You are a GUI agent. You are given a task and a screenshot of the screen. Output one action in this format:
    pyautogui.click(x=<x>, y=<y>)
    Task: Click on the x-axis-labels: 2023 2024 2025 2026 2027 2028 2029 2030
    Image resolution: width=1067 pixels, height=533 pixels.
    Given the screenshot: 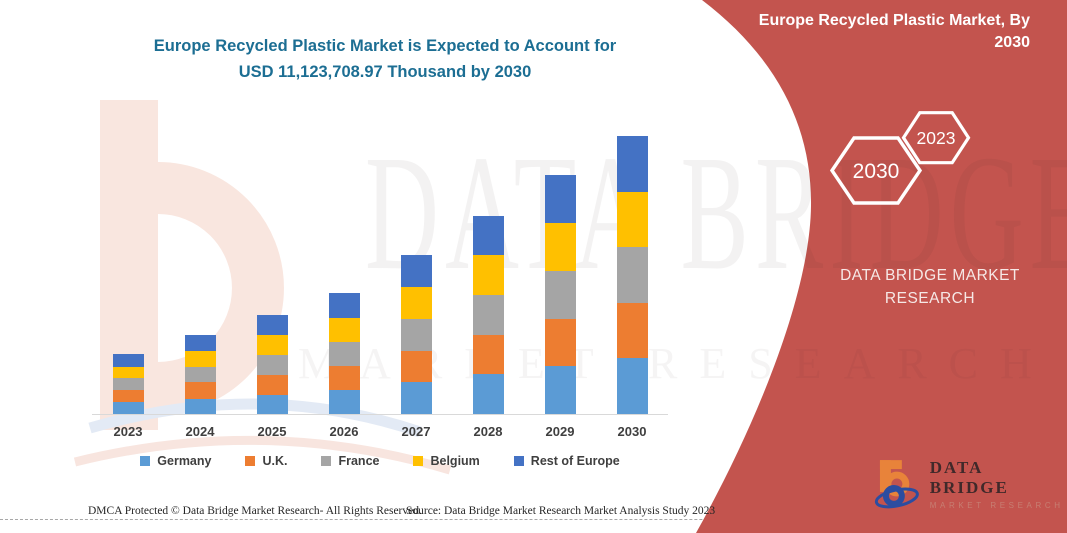 What is the action you would take?
    pyautogui.click(x=380, y=431)
    